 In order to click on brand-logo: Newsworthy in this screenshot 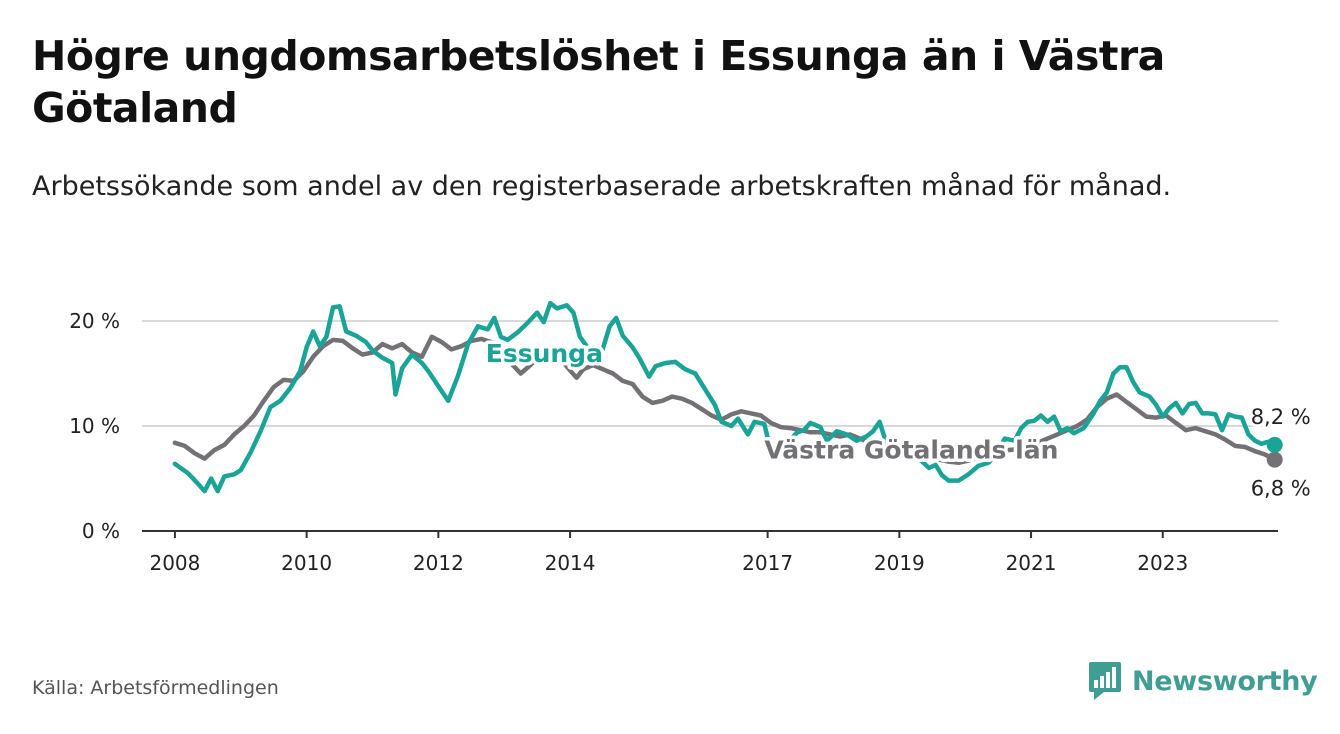, I will do `click(1203, 681)`.